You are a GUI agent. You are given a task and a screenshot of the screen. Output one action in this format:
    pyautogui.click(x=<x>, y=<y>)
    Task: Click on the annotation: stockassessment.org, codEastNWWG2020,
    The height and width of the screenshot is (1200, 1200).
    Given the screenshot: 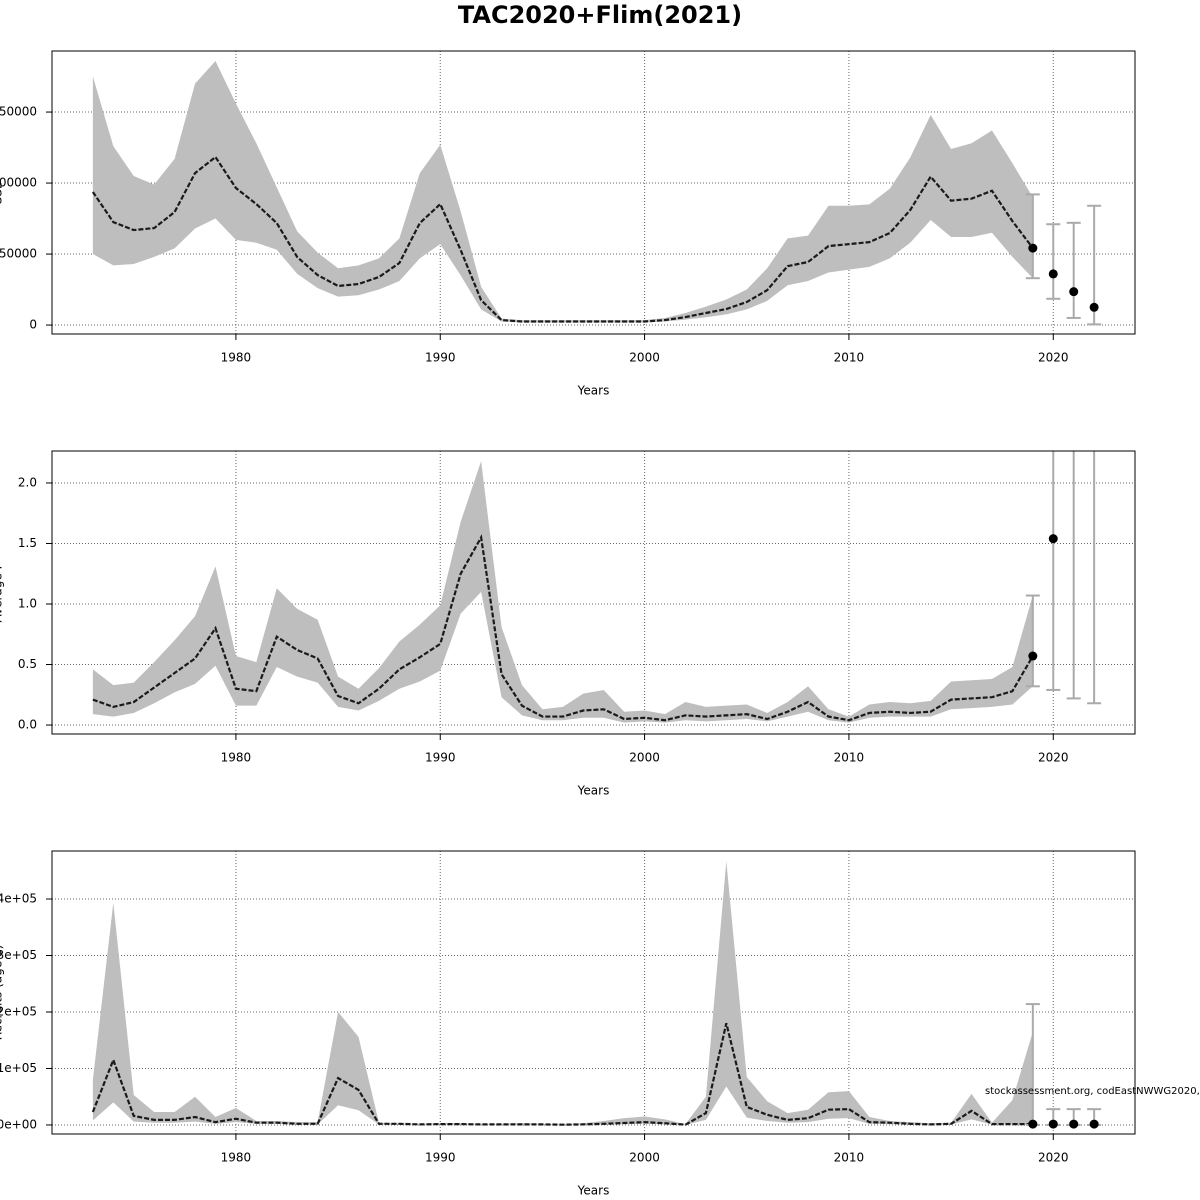 What is the action you would take?
    pyautogui.click(x=1092, y=1091)
    